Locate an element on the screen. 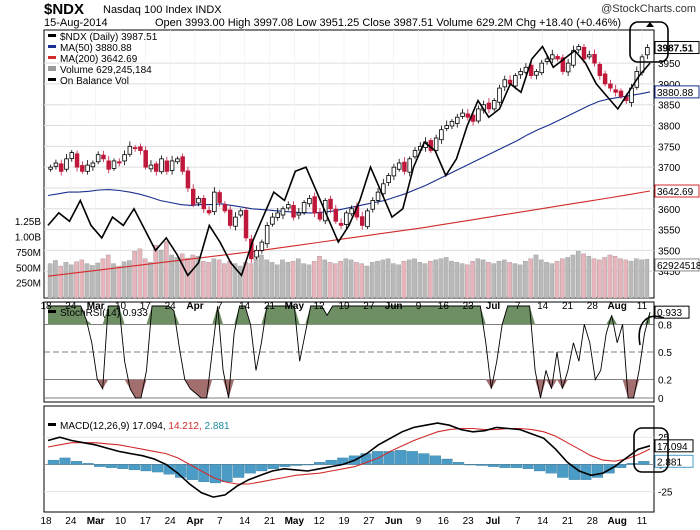 Image resolution: width=700 pixels, height=530 pixels. index-name: Nasdaq 100 Index INDX is located at coordinates (162, 10).